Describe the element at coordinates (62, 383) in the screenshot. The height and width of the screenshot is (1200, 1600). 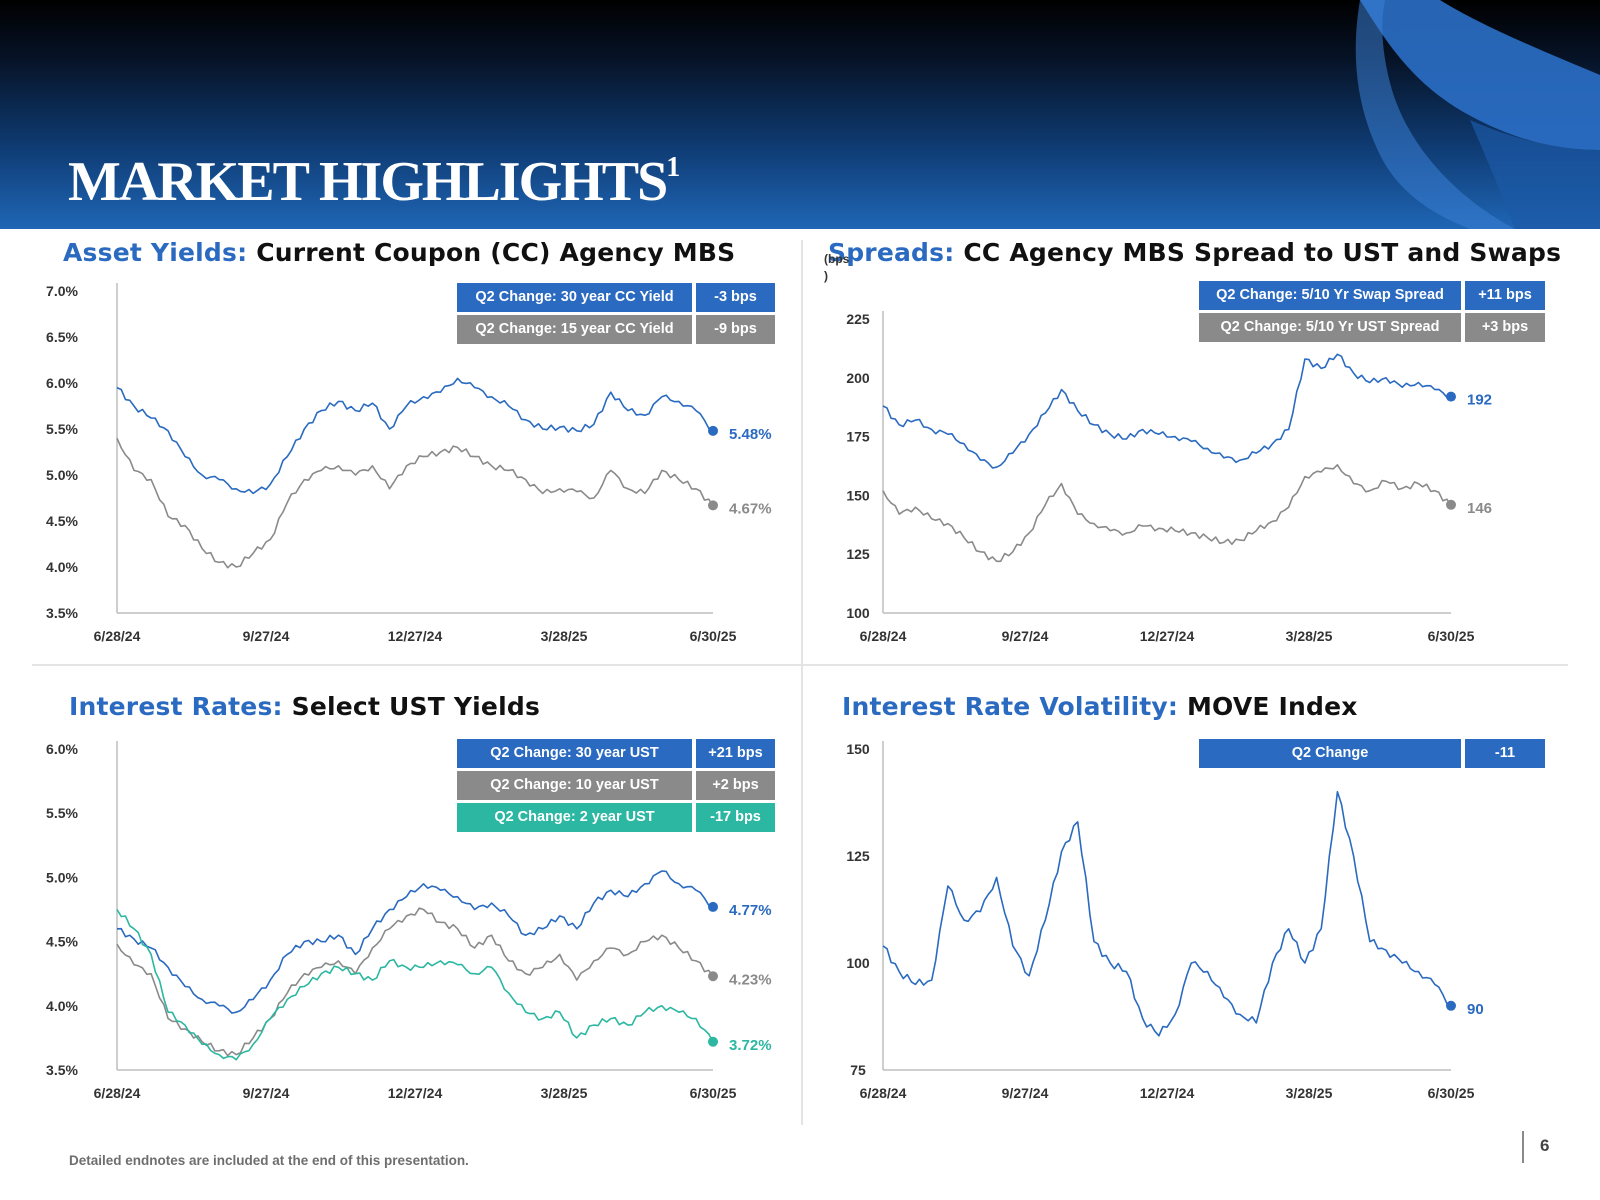
I see `y-tick-label: 6.0%` at that location.